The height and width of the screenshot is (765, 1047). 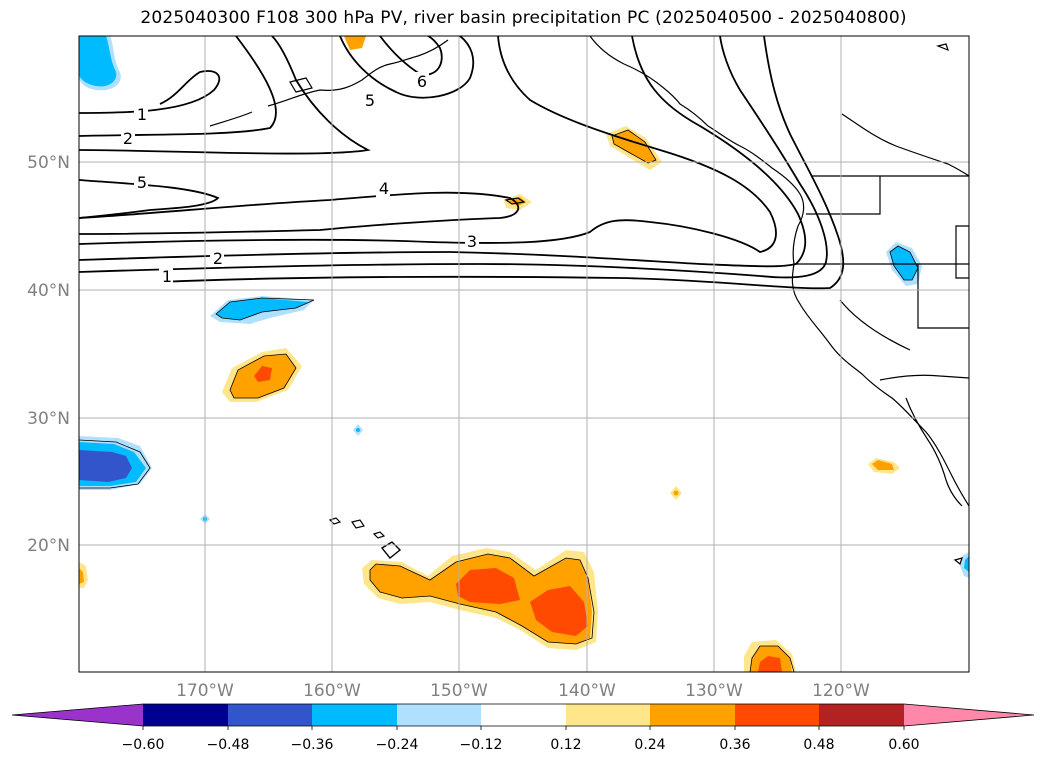 I want to click on colorbar-tick: −0.12, so click(x=481, y=745).